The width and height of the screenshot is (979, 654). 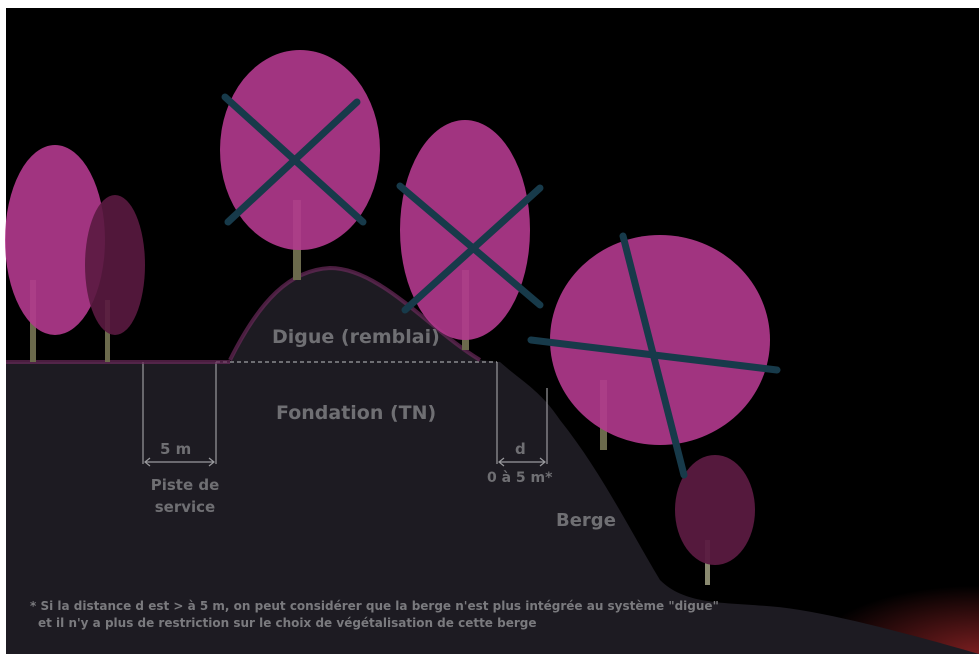 I want to click on dike-label: Digue (remblai), so click(x=356, y=337).